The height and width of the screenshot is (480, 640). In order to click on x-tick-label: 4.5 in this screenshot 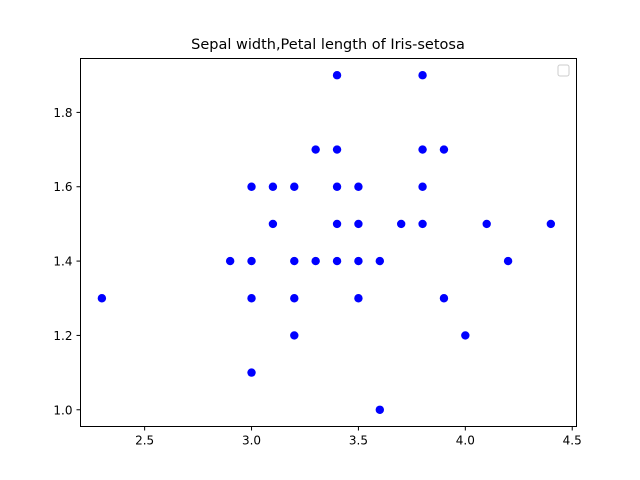, I will do `click(572, 441)`.